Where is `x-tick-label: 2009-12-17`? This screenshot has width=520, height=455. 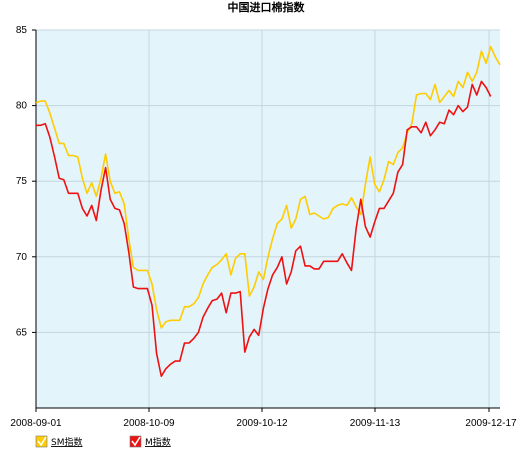
x-tick-label: 2009-12-17 is located at coordinates (491, 423).